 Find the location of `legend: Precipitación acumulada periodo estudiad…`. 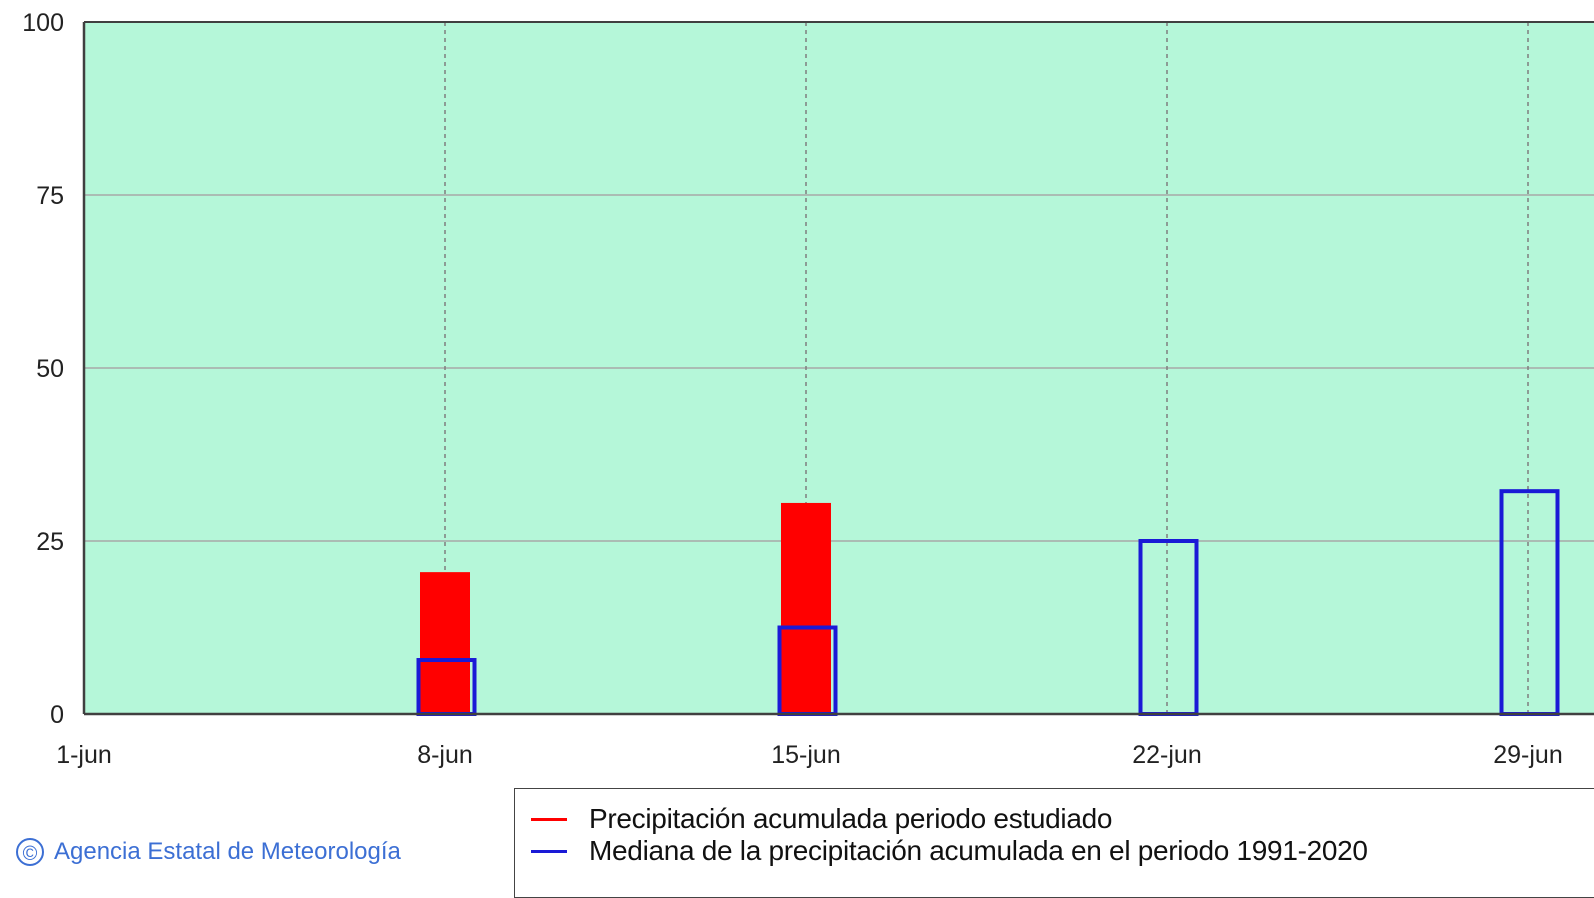

legend: Precipitación acumulada periodo estudiad… is located at coordinates (1054, 843).